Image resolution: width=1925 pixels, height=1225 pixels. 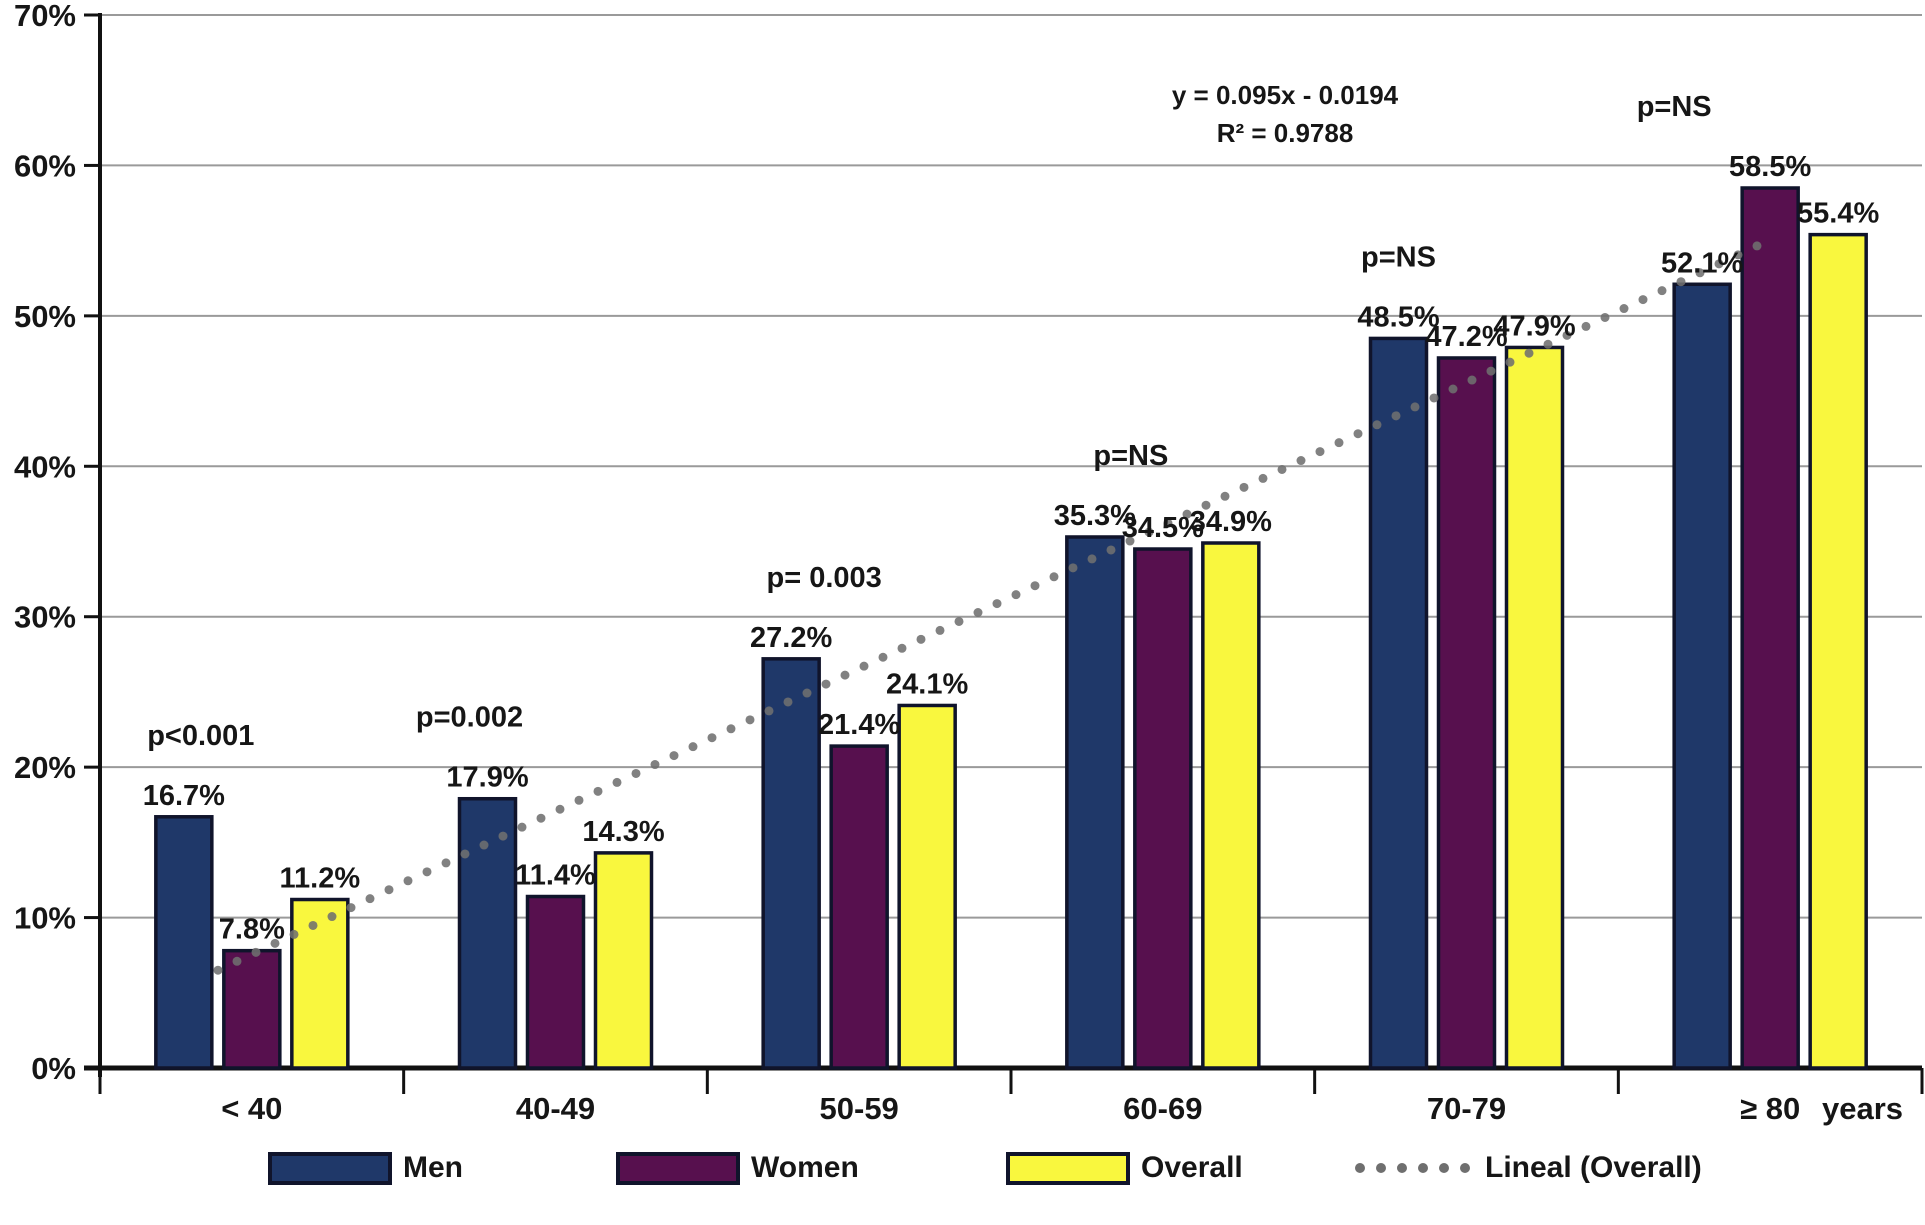 I want to click on y-tick-label: 0%, so click(x=53, y=1068).